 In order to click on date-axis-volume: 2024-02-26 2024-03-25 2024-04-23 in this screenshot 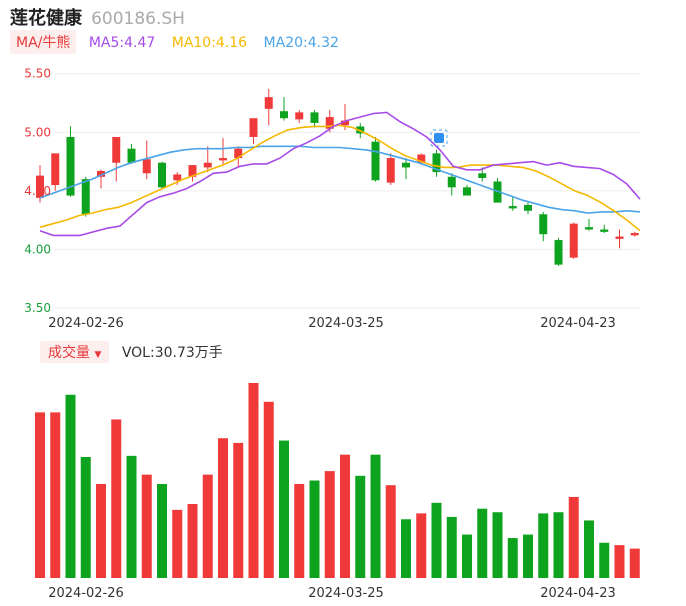, I will do `click(332, 593)`.